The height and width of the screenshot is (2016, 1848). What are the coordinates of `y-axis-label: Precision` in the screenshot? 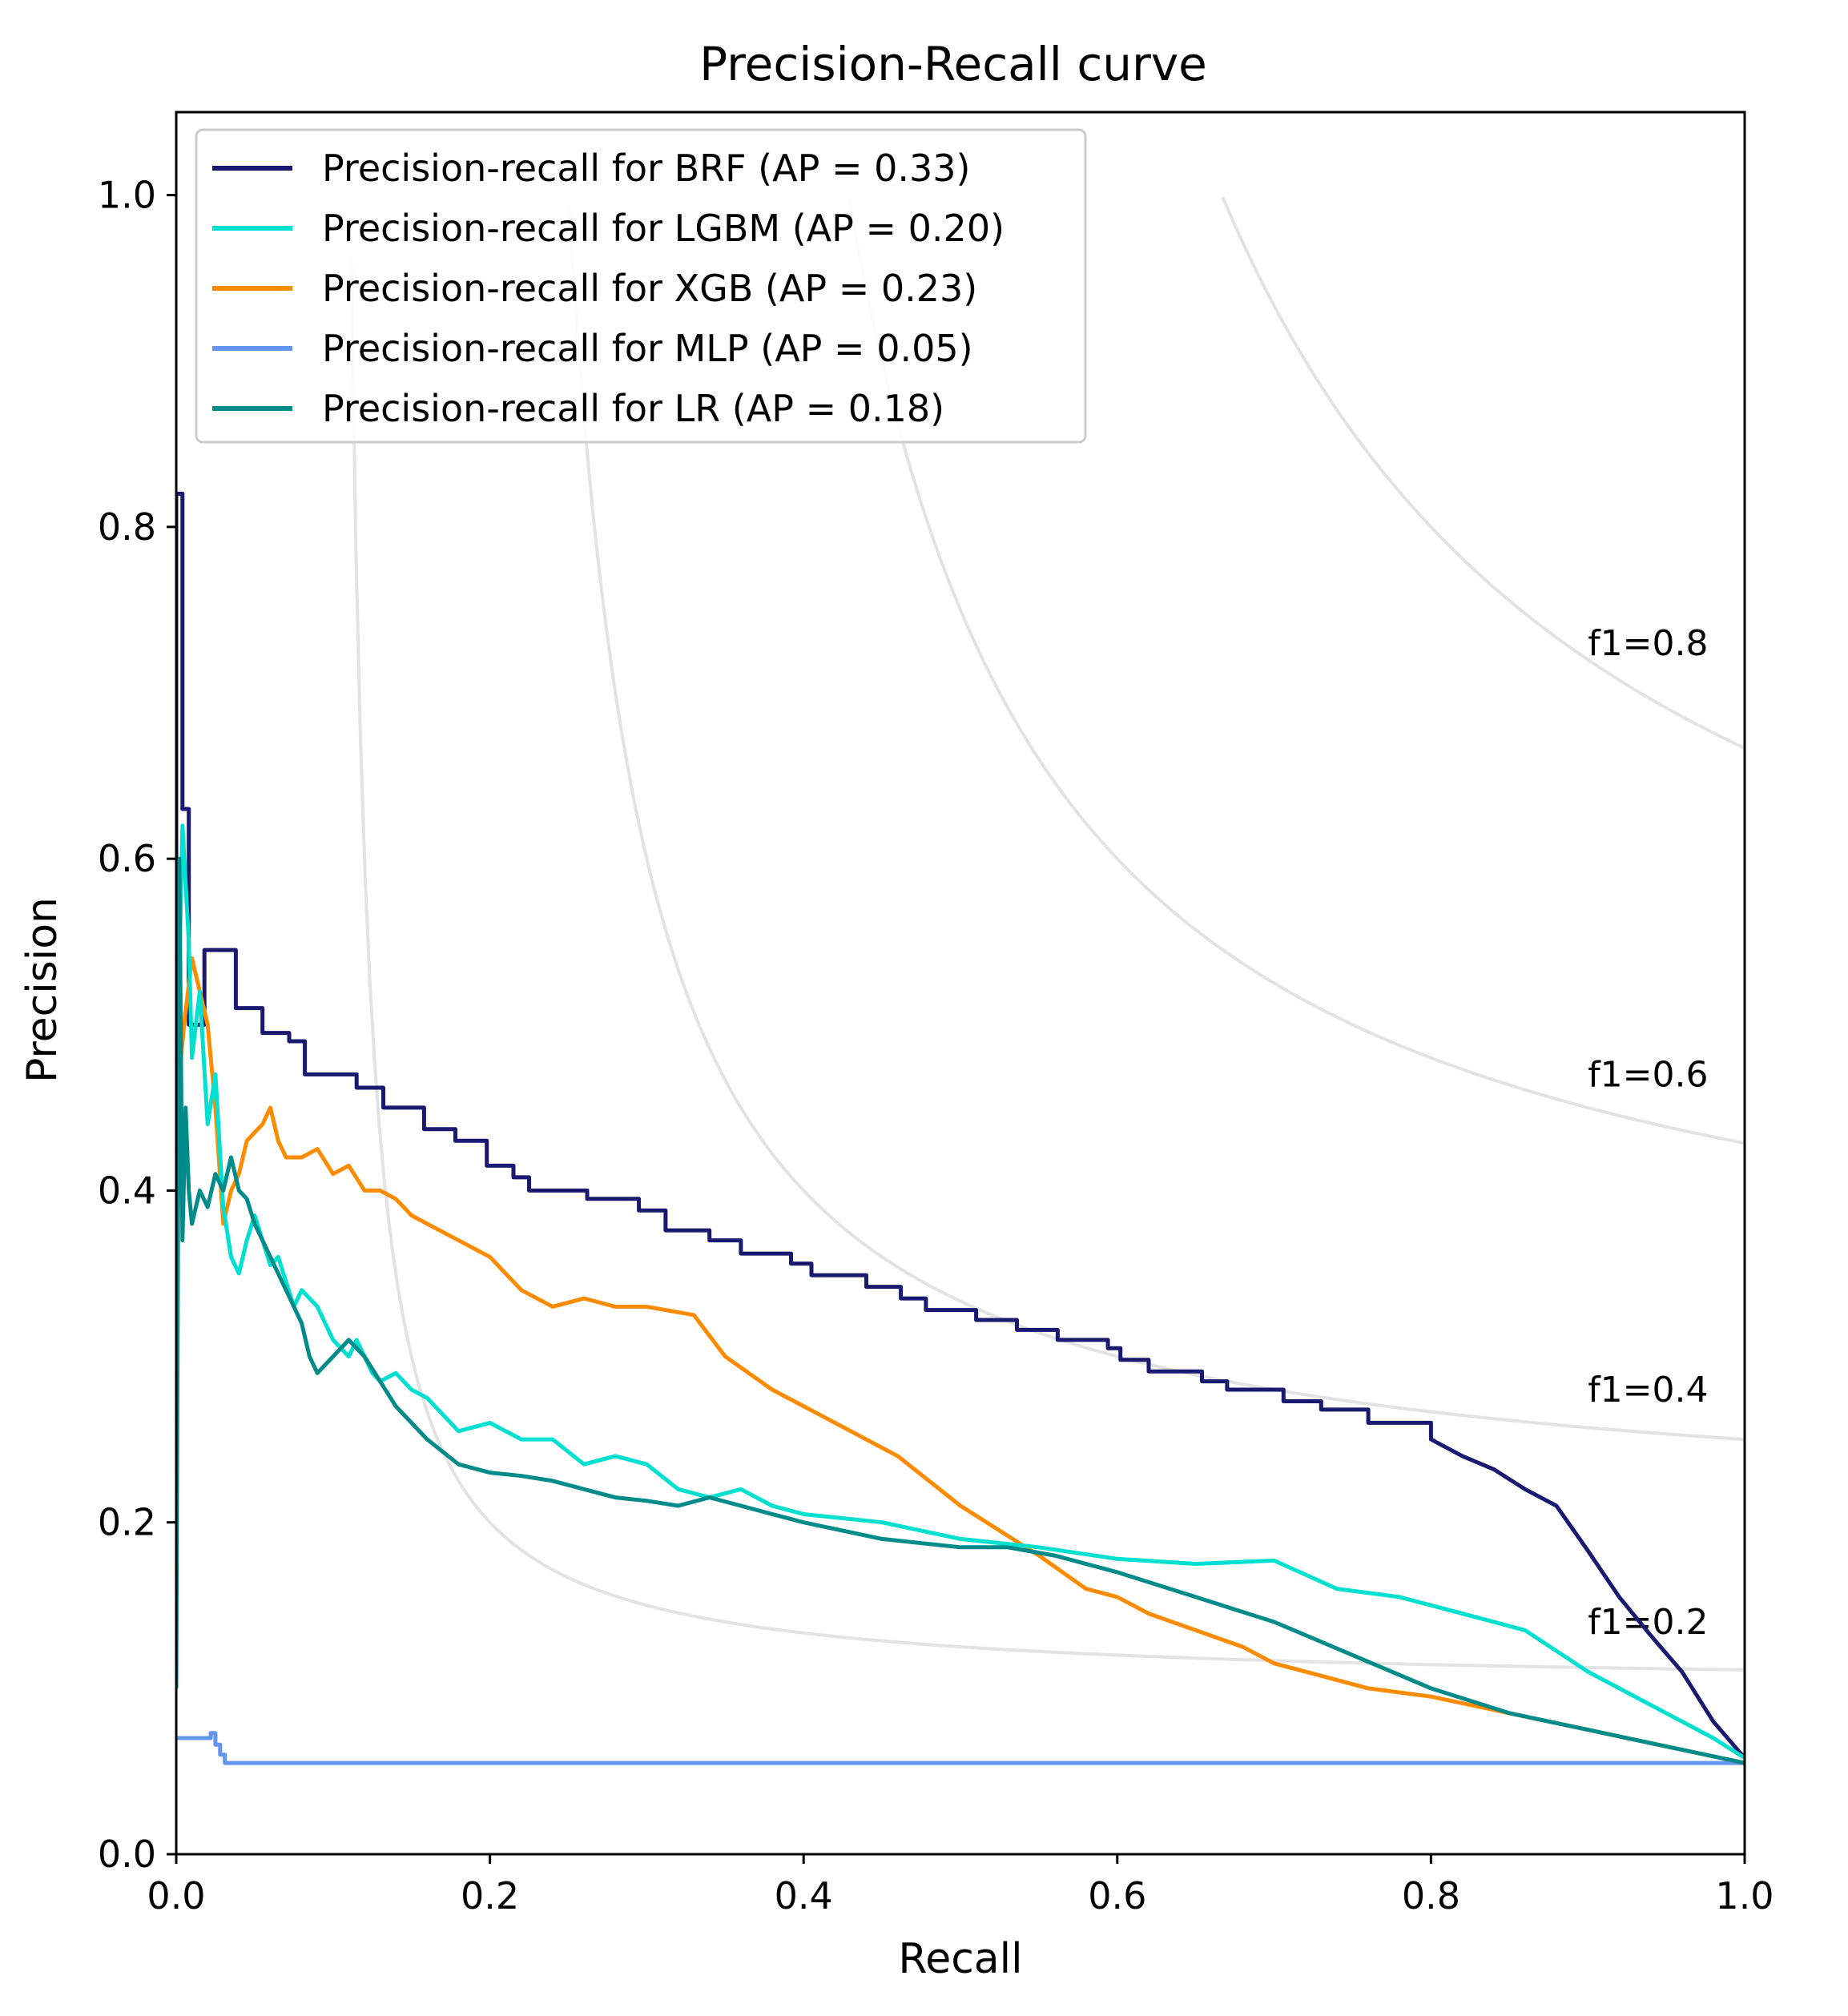 It's located at (42, 990).